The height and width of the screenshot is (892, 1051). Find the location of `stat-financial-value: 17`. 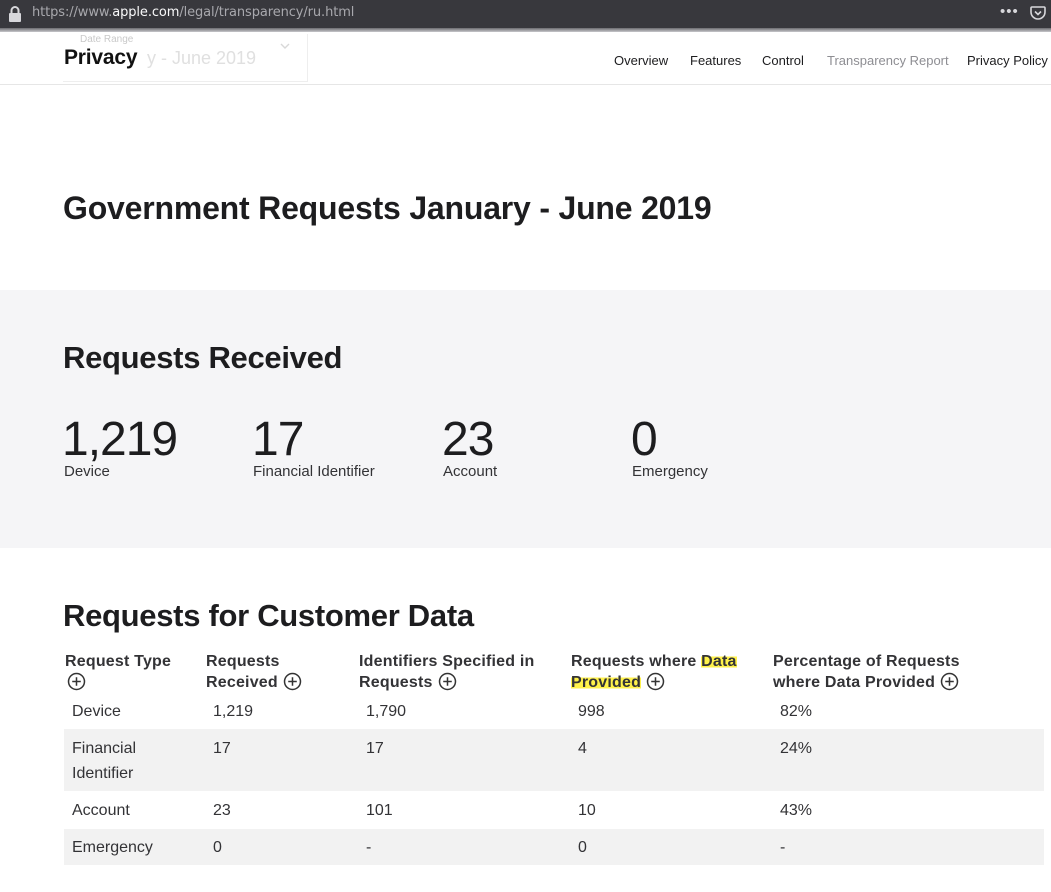

stat-financial-value: 17 is located at coordinates (278, 439).